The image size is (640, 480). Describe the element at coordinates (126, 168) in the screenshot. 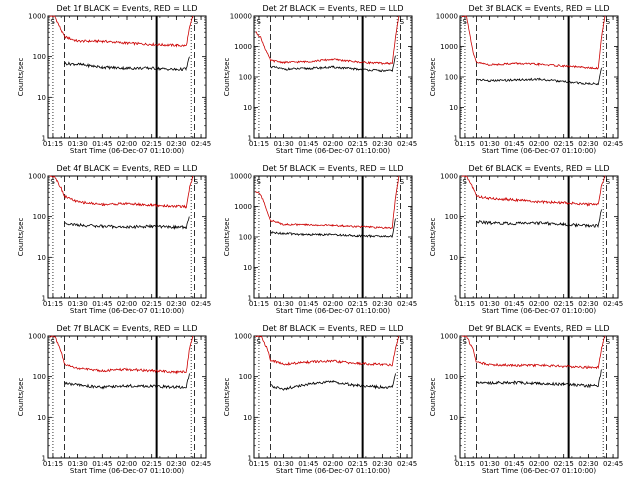

I see `panel-title: Det 4f BLACK = Events, RED = LLD` at that location.